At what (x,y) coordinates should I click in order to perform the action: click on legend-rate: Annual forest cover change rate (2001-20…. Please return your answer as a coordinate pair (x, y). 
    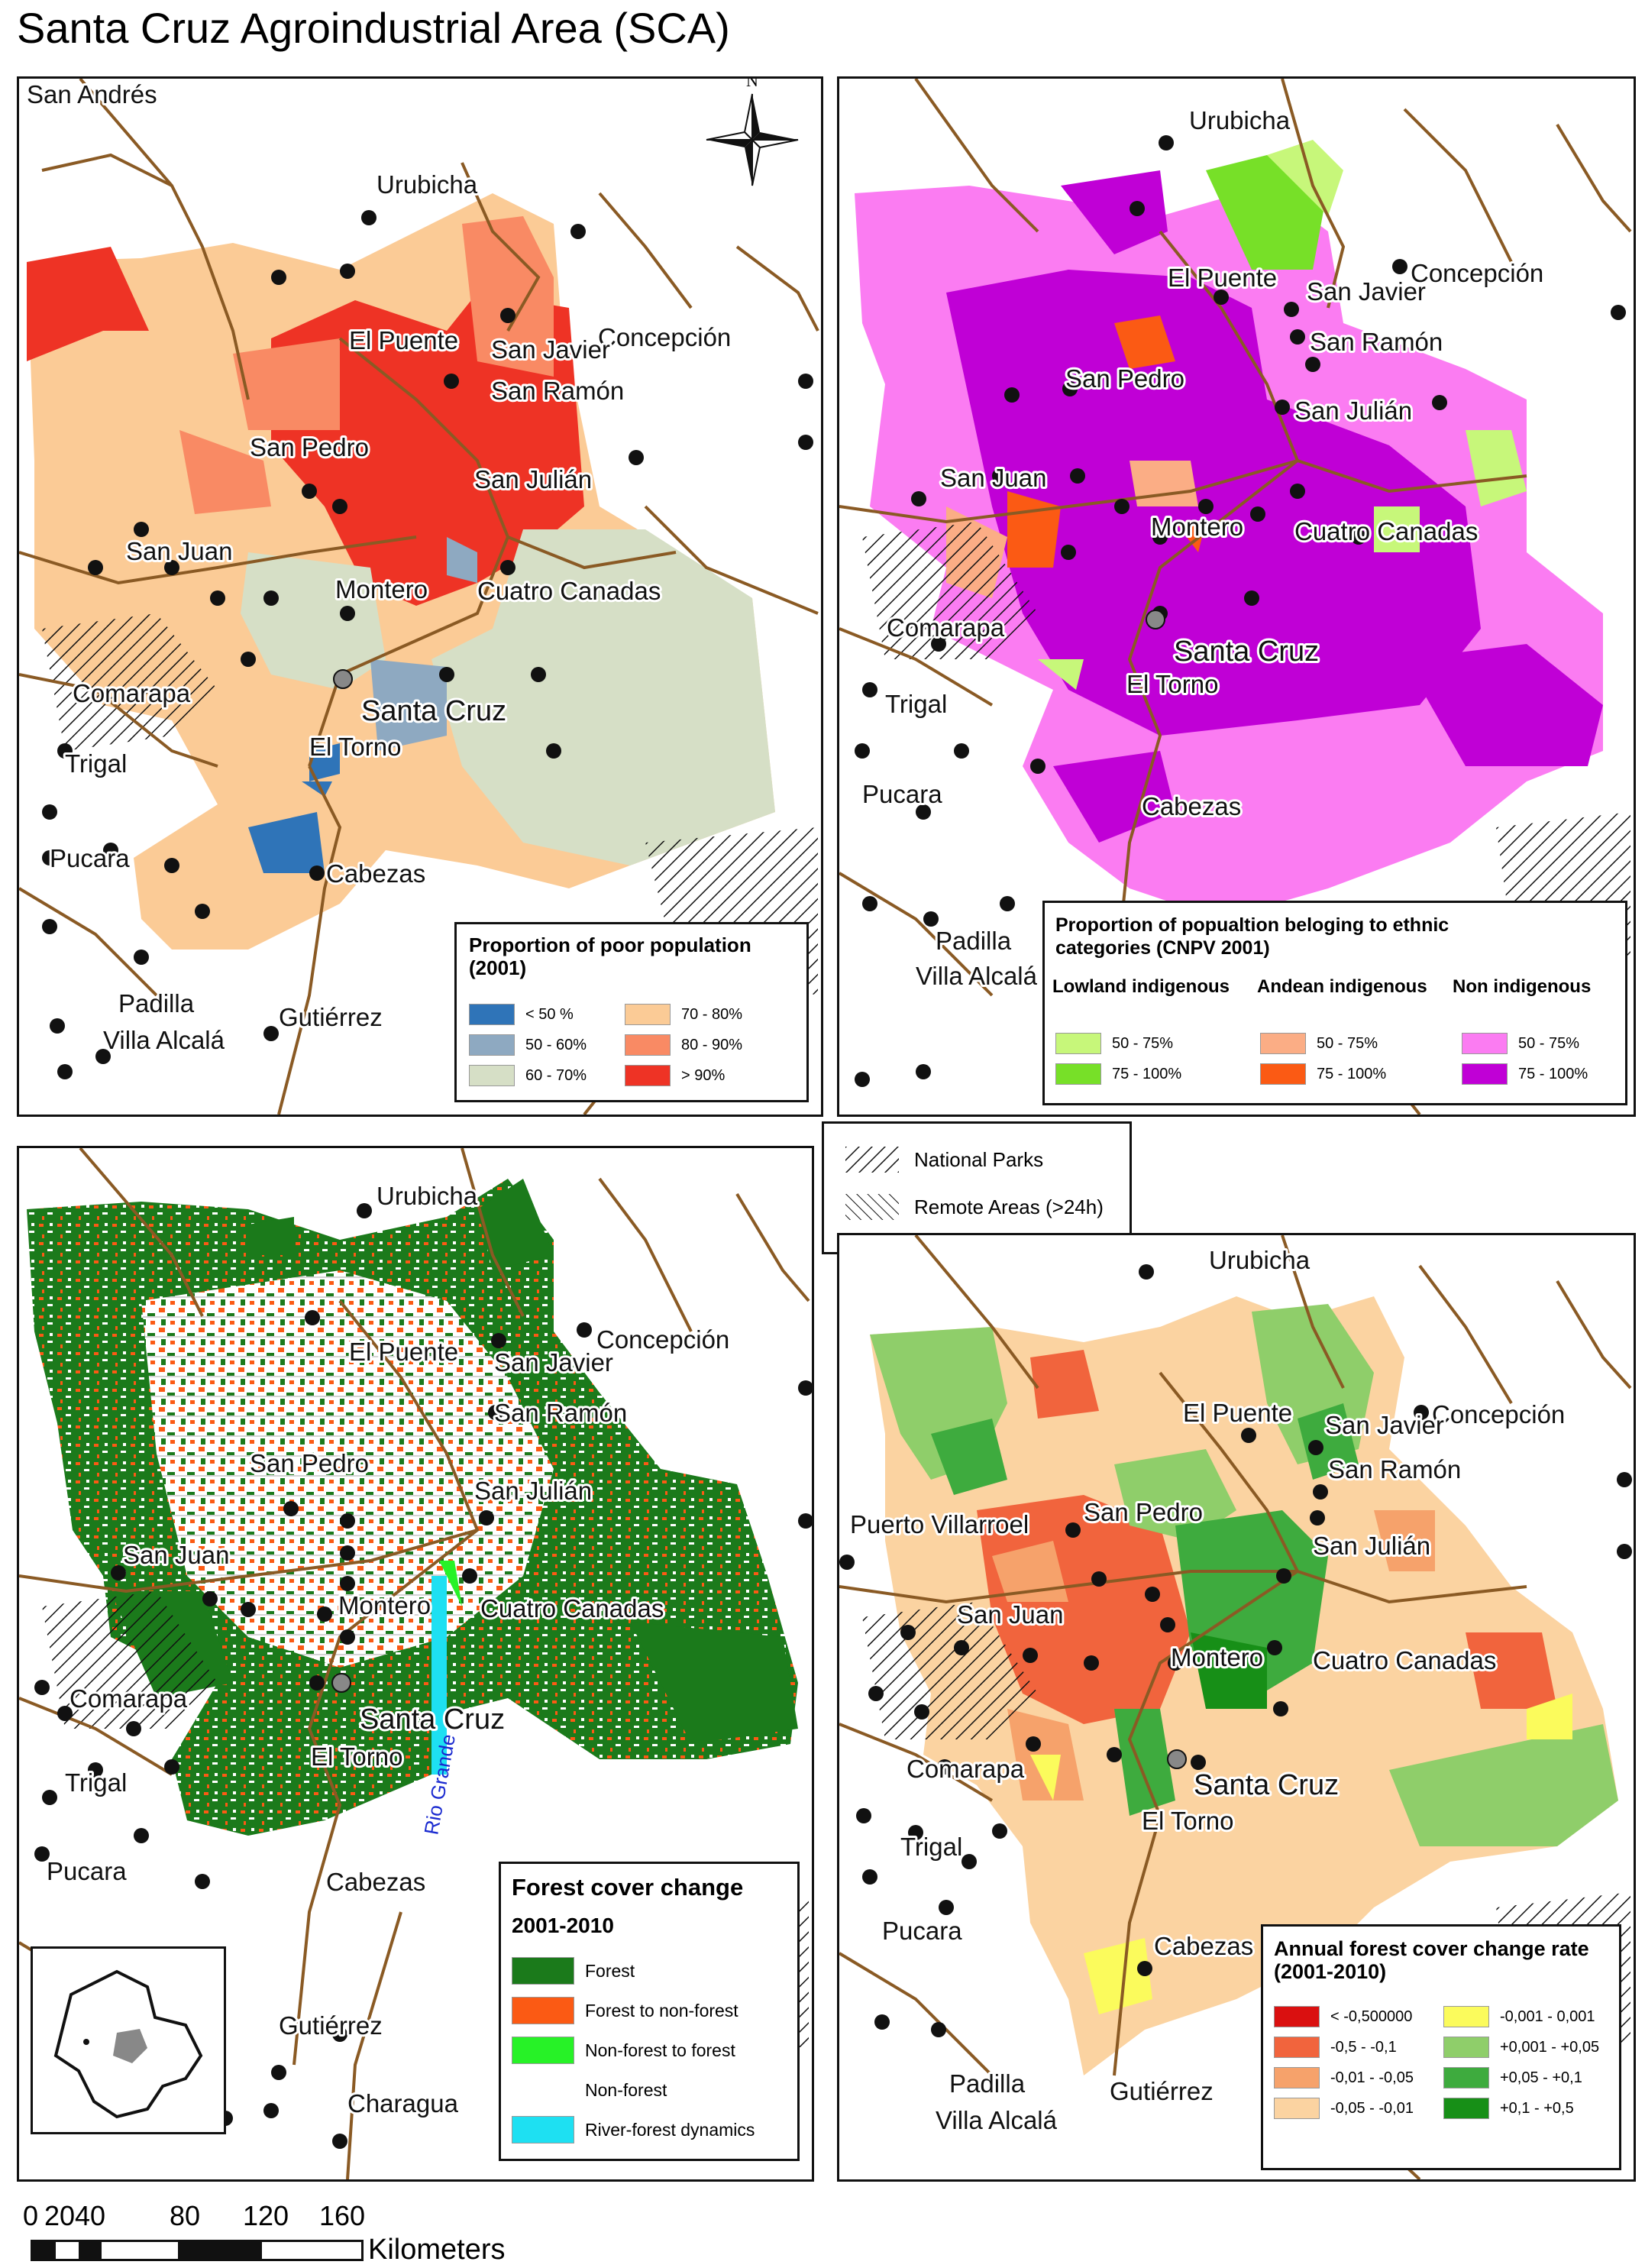
    Looking at the image, I should click on (1441, 2047).